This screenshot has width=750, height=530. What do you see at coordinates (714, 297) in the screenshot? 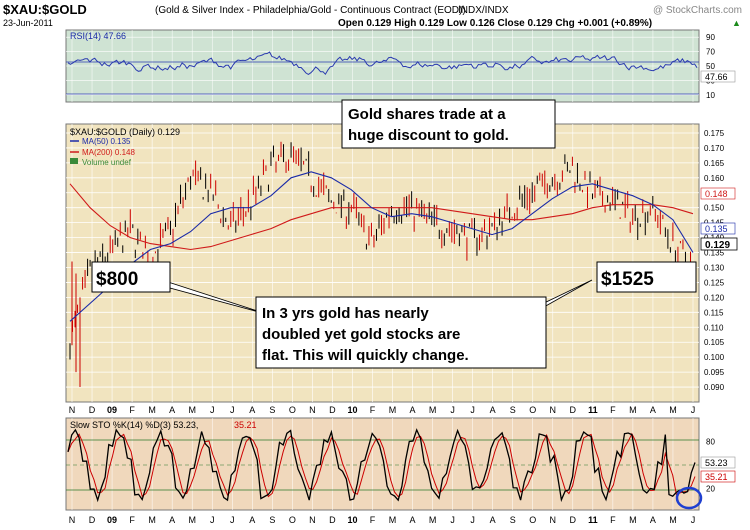
I see `price-tick-label: 0.120` at bounding box center [714, 297].